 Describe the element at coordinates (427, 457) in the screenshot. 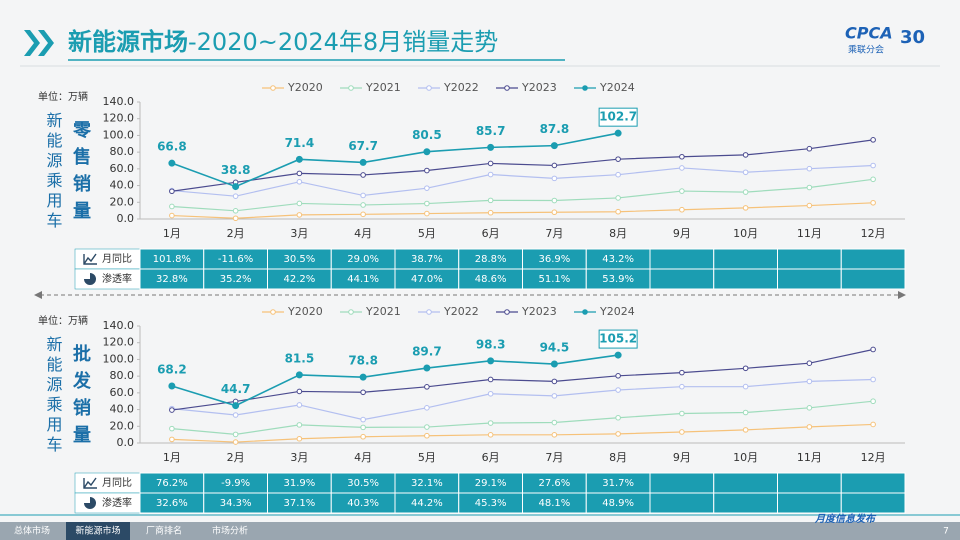

I see `x-tick-label: 5月` at that location.